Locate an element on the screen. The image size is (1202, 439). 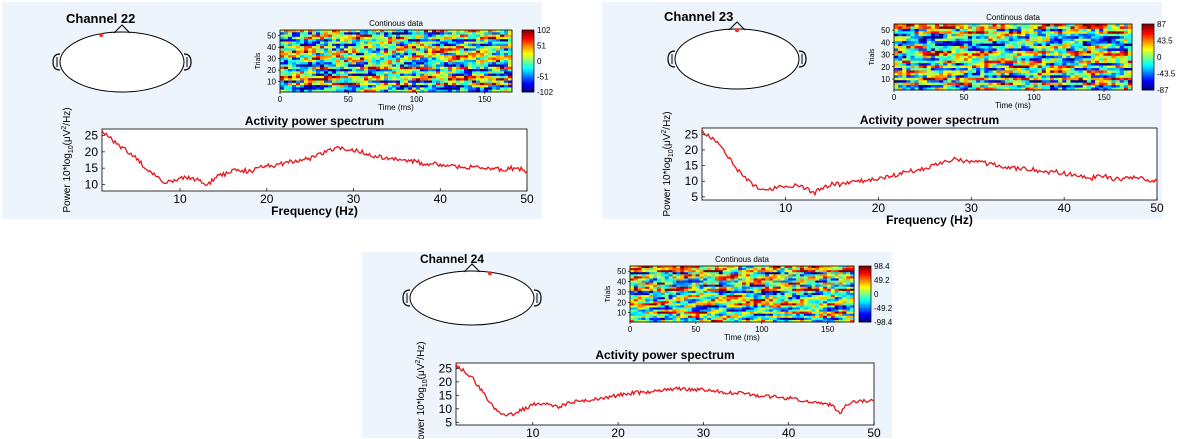
erp-xtick-label: 100 is located at coordinates (417, 99).